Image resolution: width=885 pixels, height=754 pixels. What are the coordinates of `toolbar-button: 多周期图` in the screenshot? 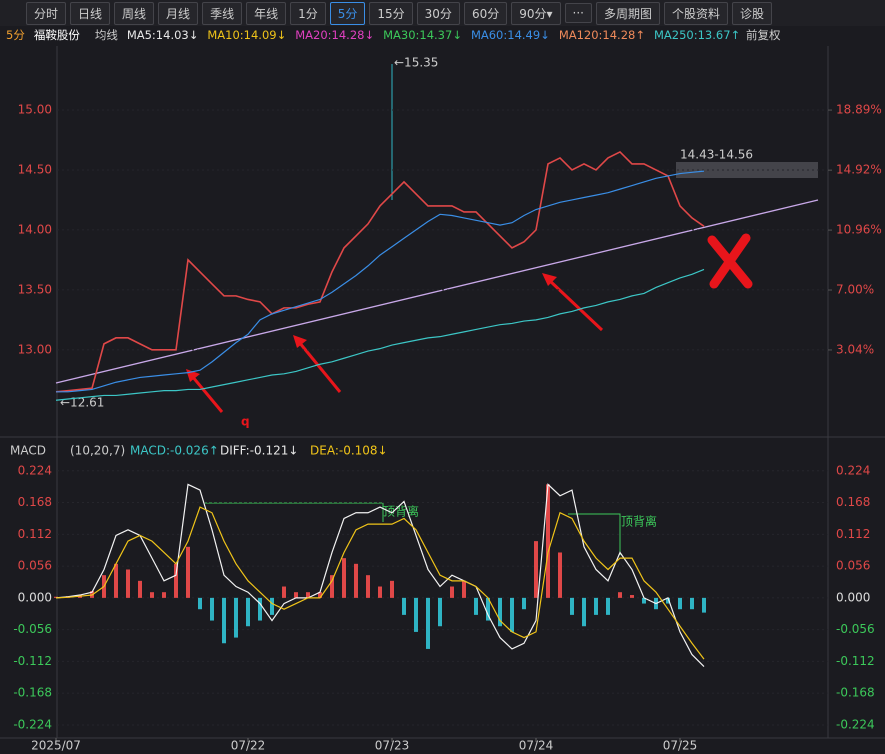 It's located at (627, 13).